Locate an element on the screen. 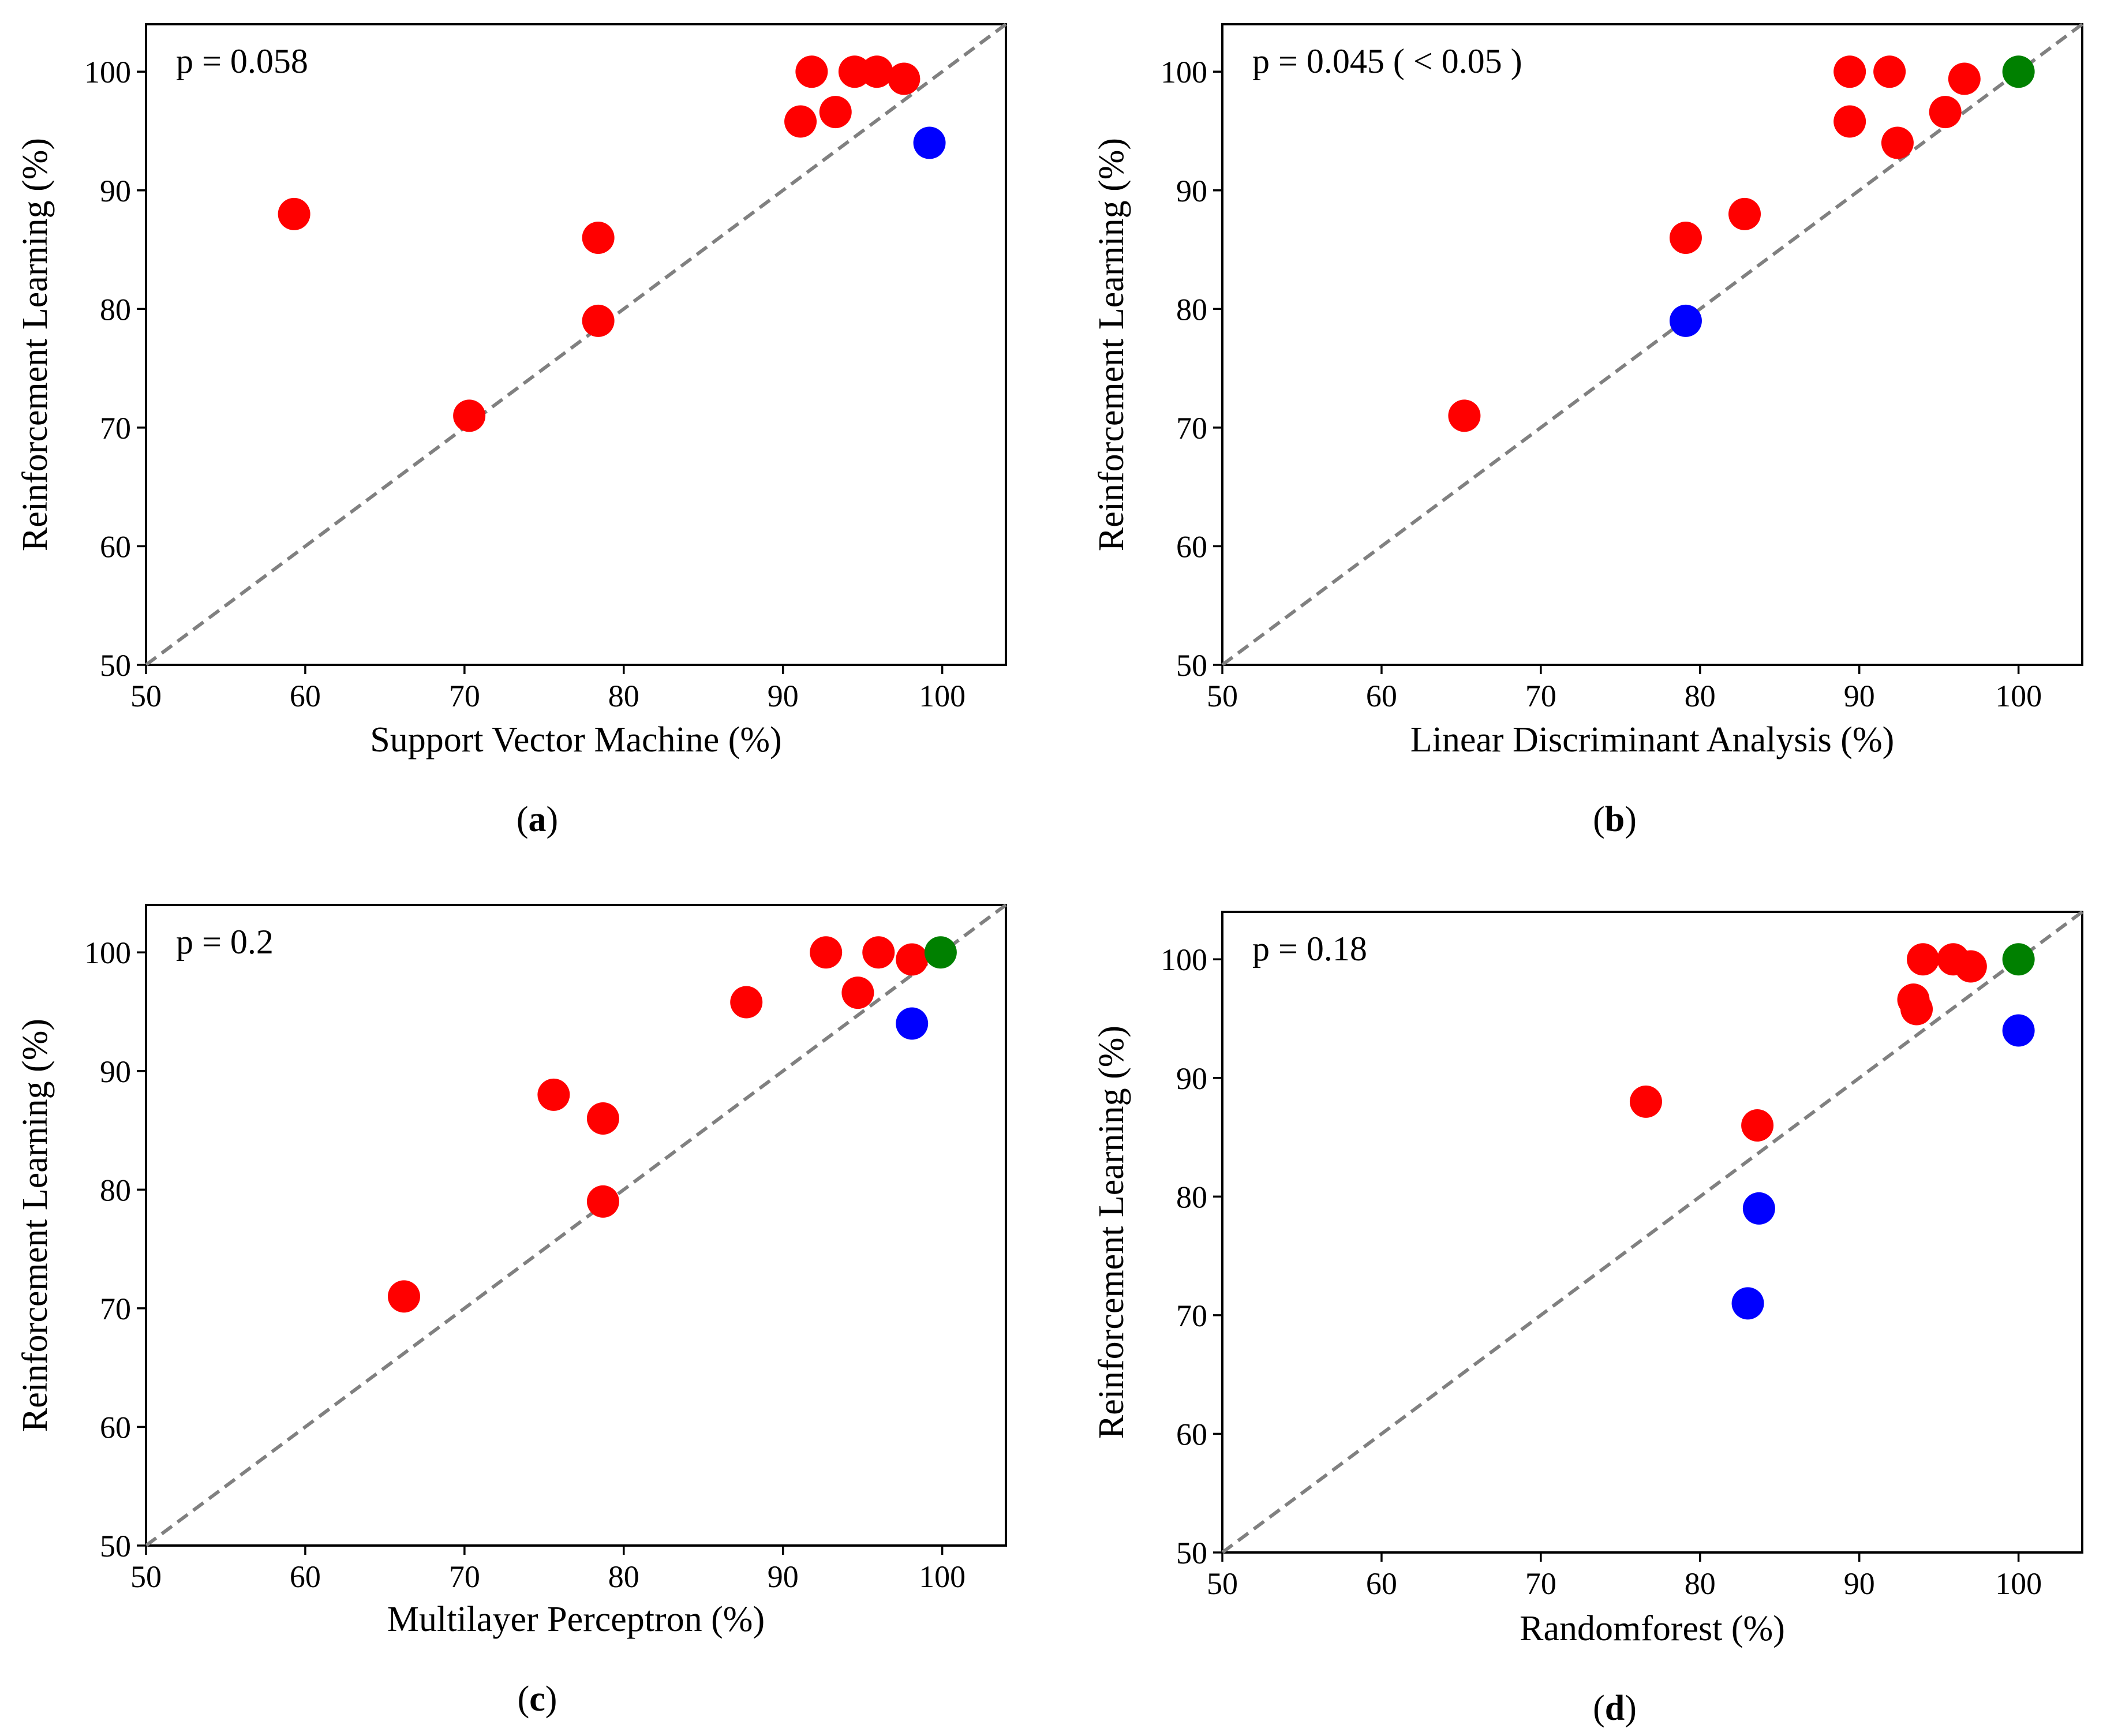 Image resolution: width=2103 pixels, height=1736 pixels. panel-b-caption-letter: b is located at coordinates (1615, 819).